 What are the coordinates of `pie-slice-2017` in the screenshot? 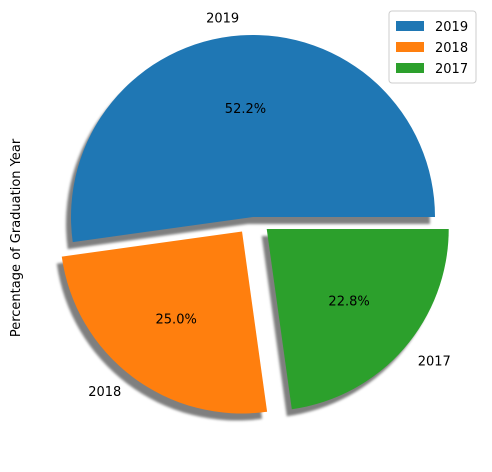 It's located at (357, 319).